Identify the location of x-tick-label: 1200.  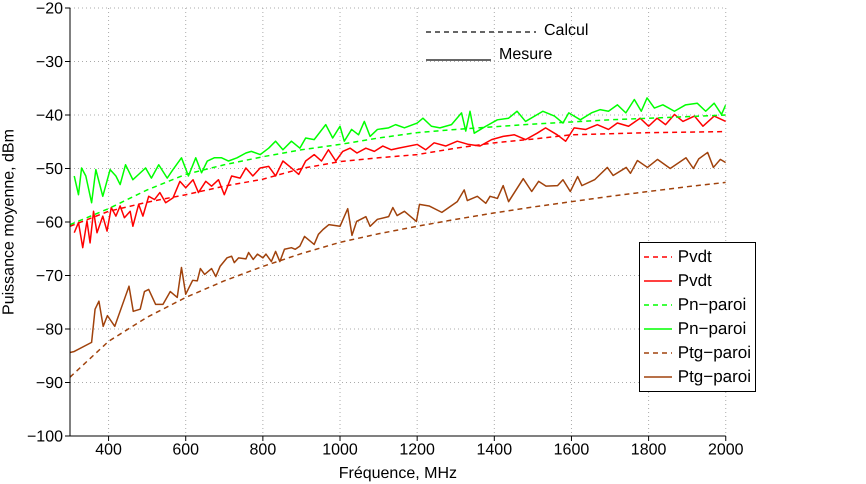
(417, 449).